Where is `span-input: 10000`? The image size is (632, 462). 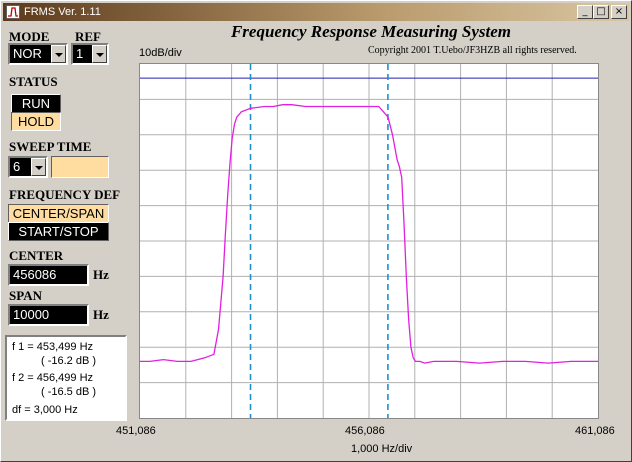
span-input: 10000 is located at coordinates (48, 315).